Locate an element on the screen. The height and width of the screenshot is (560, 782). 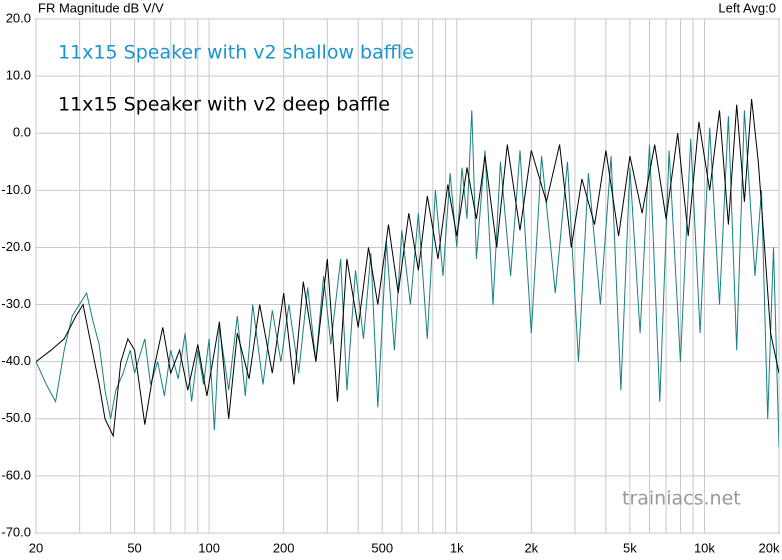
y-tick-label: 10.0 is located at coordinates (18, 75).